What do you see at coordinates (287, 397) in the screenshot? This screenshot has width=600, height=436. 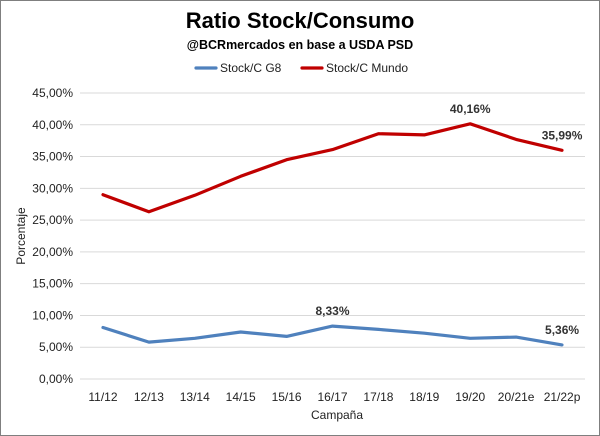 I see `x-tick-label: 15/16` at bounding box center [287, 397].